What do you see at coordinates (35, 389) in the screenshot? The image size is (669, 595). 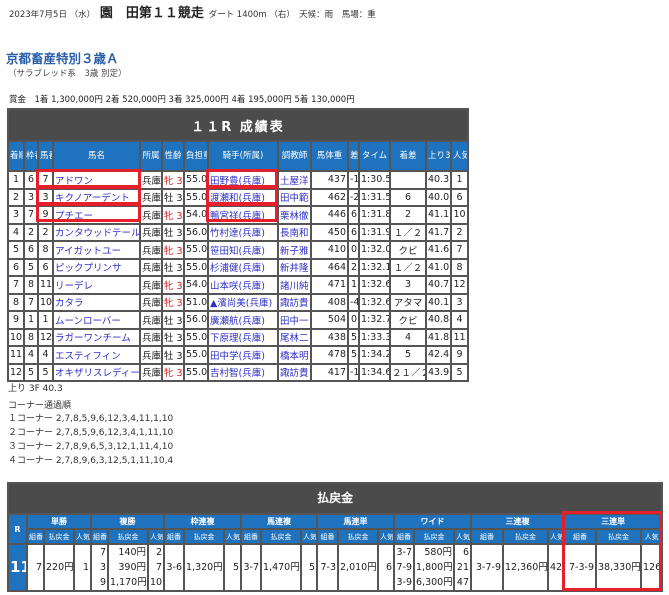 I see `last-3f: 上り 3F 40.3` at bounding box center [35, 389].